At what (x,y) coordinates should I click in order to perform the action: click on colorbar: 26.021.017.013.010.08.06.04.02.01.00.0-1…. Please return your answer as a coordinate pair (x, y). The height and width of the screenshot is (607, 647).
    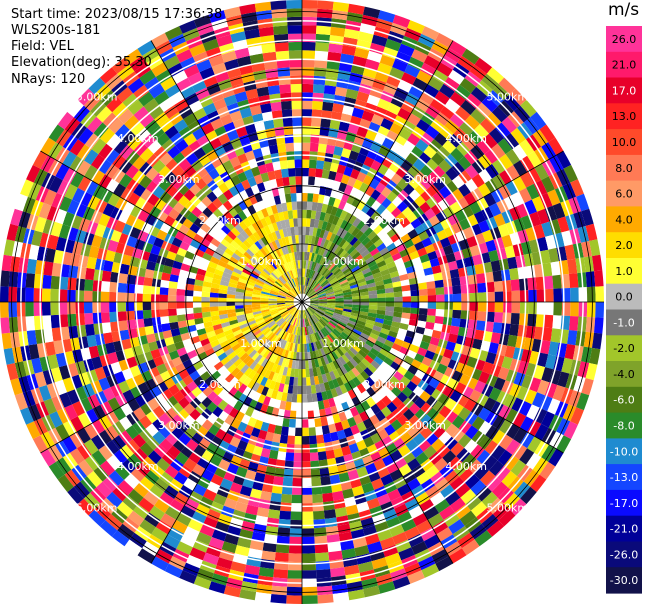
    Looking at the image, I should click on (624, 310).